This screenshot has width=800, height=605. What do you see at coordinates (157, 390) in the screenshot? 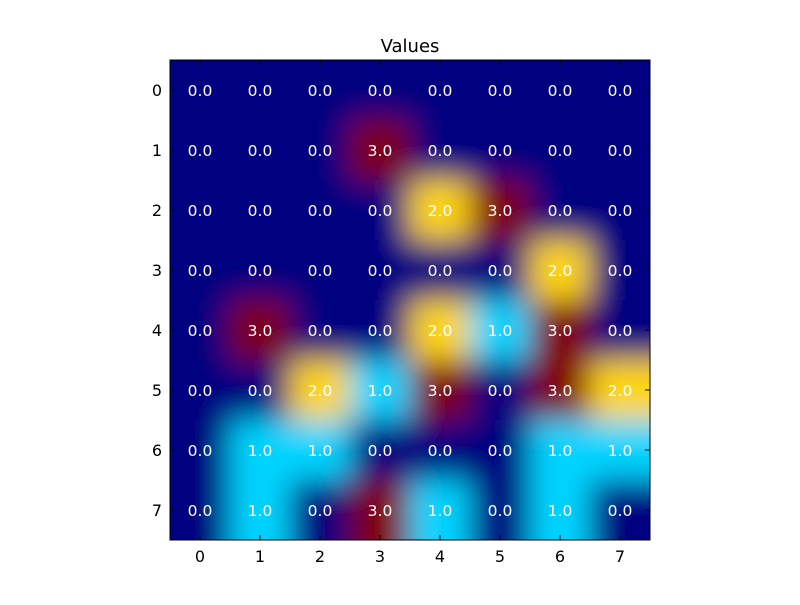
I see `y-tick-label: 5` at bounding box center [157, 390].